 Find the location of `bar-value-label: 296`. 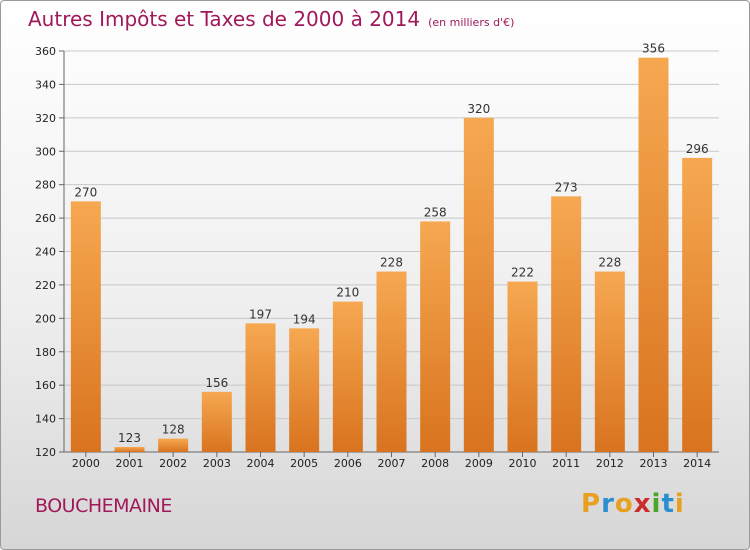

bar-value-label: 296 is located at coordinates (697, 149).